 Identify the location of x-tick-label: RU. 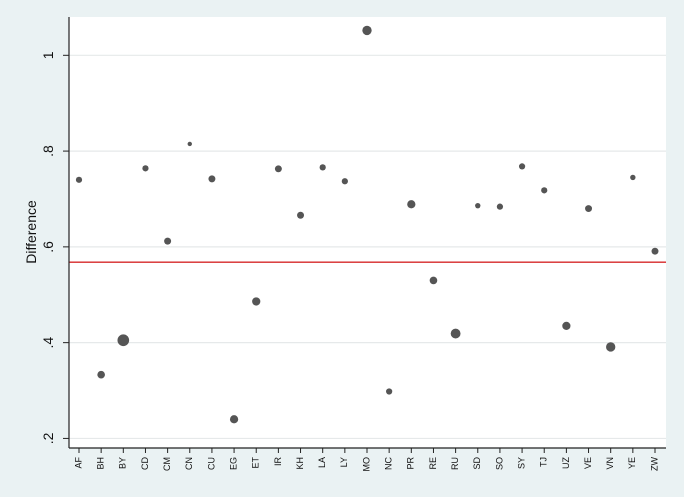
(455, 463).